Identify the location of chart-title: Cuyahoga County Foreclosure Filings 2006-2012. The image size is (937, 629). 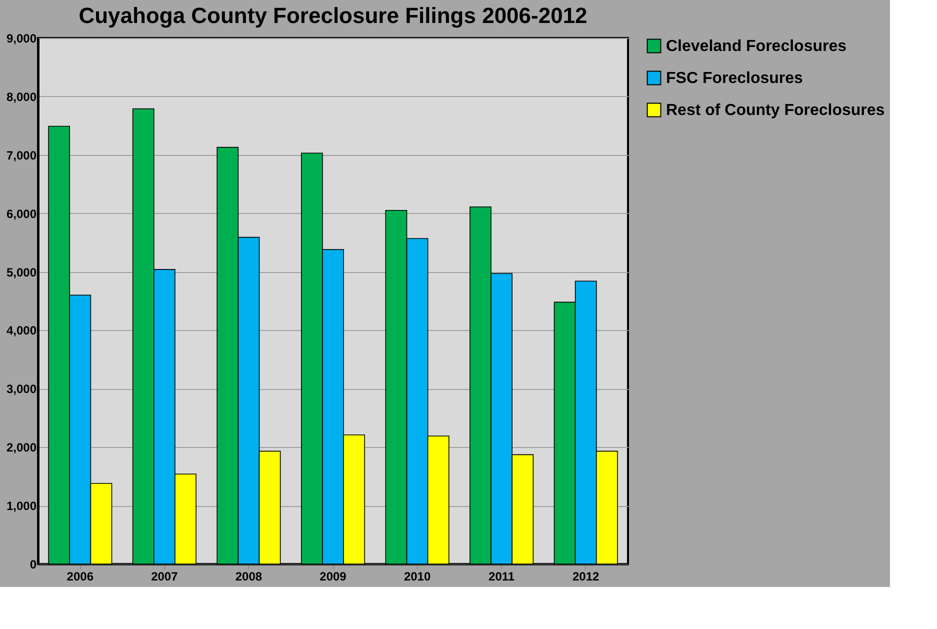
(333, 15).